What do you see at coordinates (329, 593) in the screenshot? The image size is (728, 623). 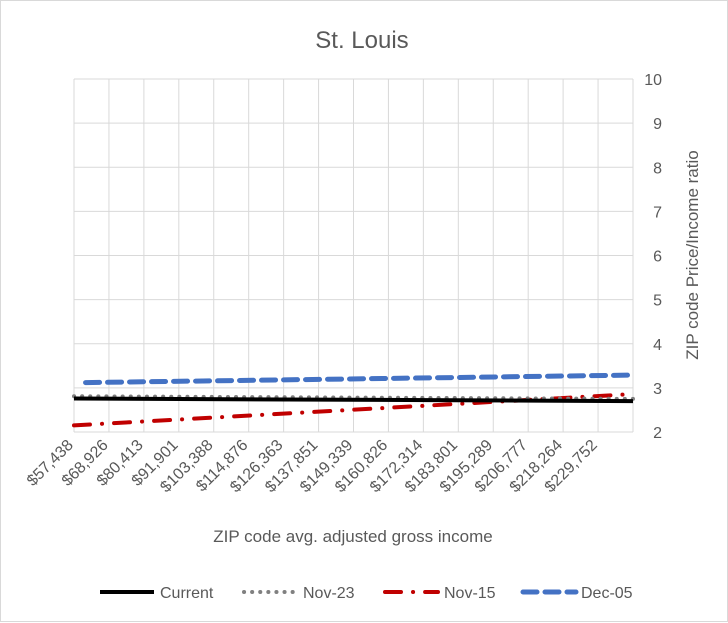 I see `legend-label: Nov-23` at bounding box center [329, 593].